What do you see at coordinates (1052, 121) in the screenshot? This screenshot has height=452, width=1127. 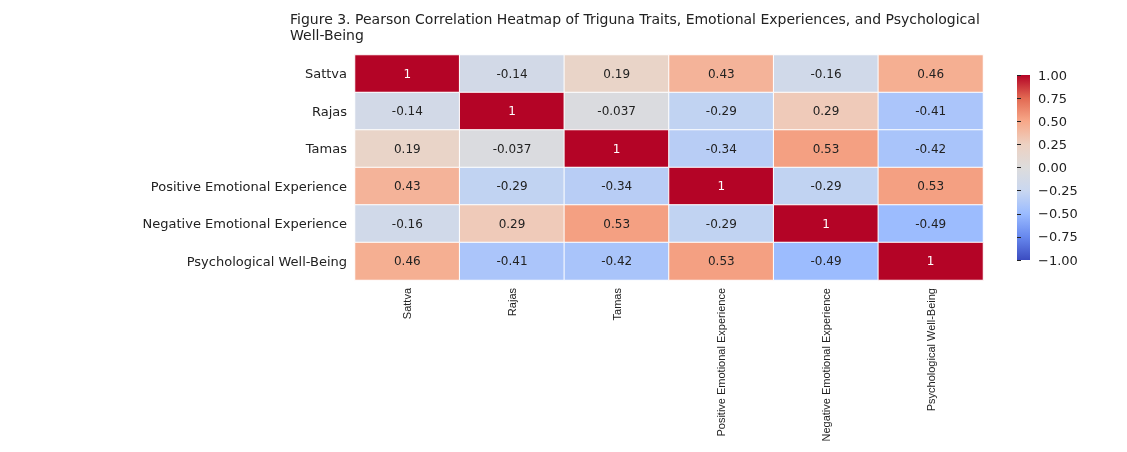 I see `color-bar-label: 0.50` at bounding box center [1052, 121].